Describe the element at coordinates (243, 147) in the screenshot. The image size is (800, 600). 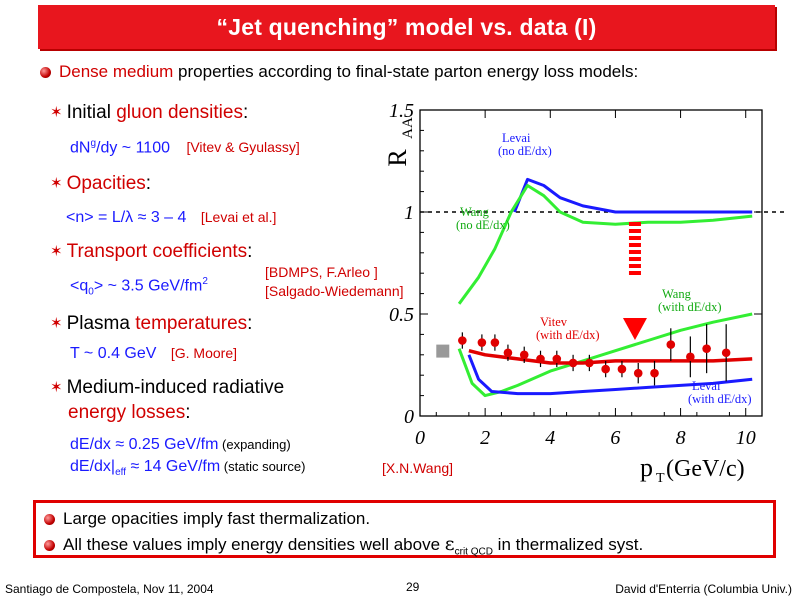
I see `reference: [Vitev & Gyulassy]` at that location.